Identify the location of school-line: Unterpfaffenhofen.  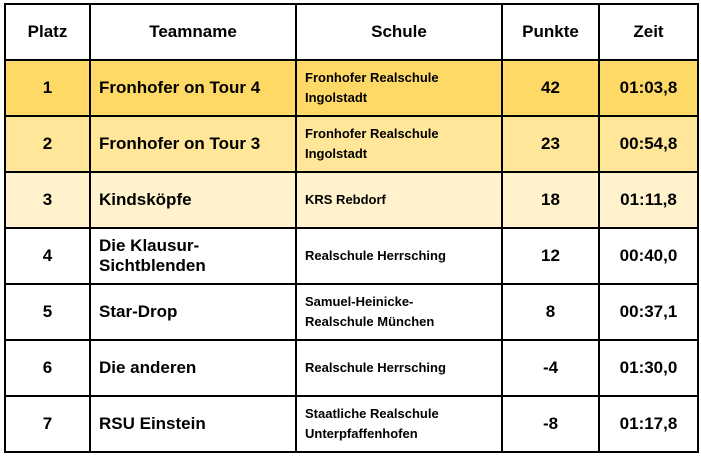
(361, 433).